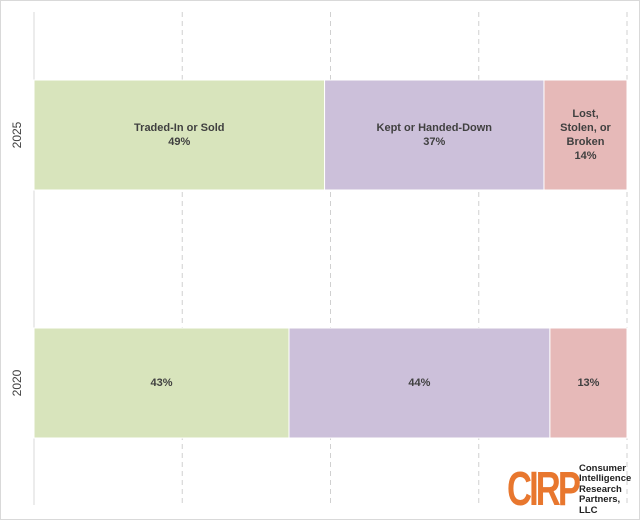  What do you see at coordinates (605, 479) in the screenshot?
I see `logo-line-2: Intelligence` at bounding box center [605, 479].